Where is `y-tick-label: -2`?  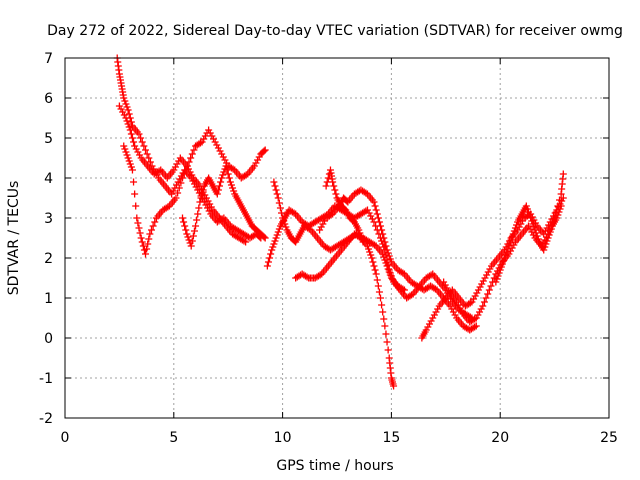
y-tick-label: -2 is located at coordinates (46, 419).